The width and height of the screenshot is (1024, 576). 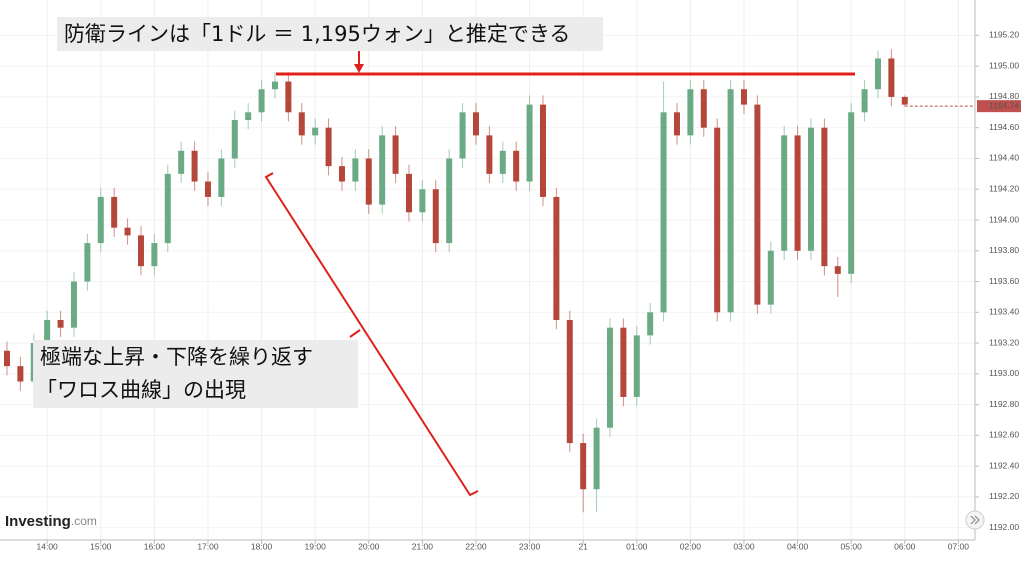 What do you see at coordinates (1004, 65) in the screenshot?
I see `y-tick-label: 1195.00` at bounding box center [1004, 65].